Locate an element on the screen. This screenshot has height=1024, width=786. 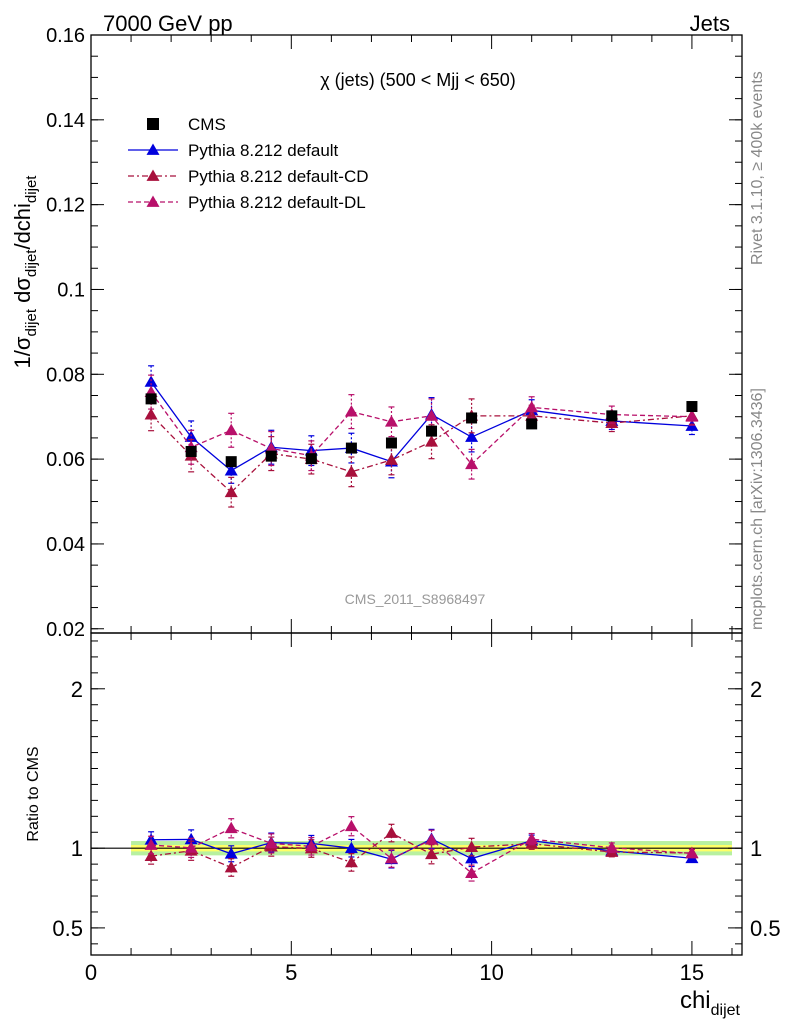
y-tick-label: 0.06 is located at coordinates (65, 460).